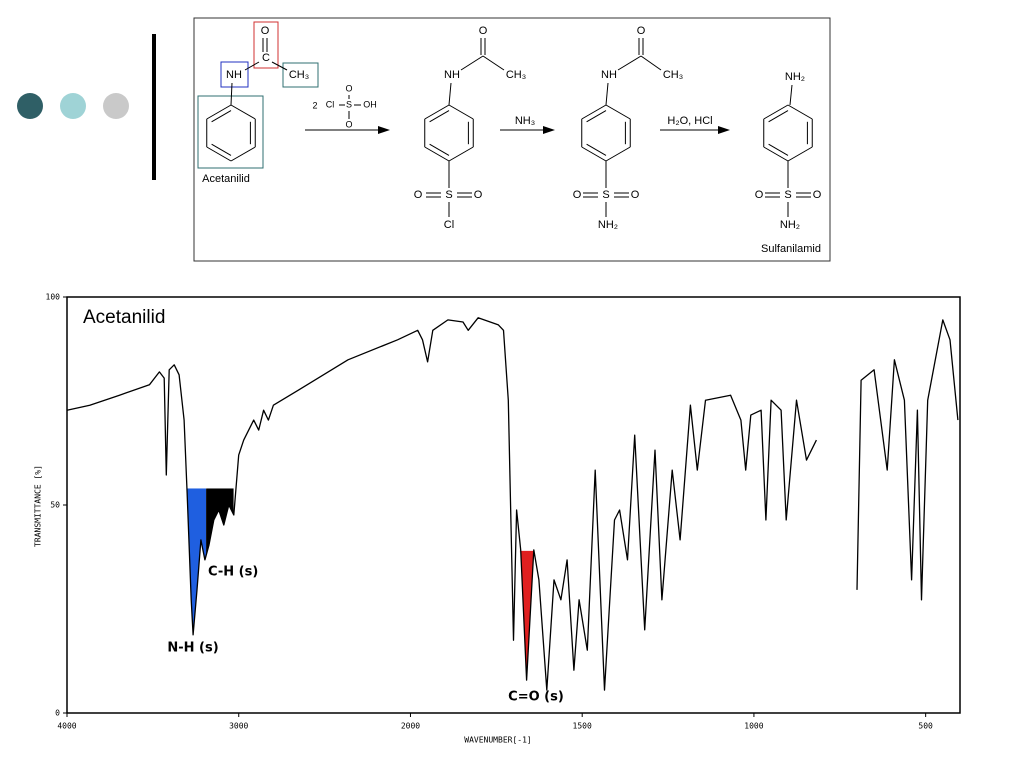  What do you see at coordinates (192, 648) in the screenshot?
I see `peak-label: N-H (s)` at bounding box center [192, 648].